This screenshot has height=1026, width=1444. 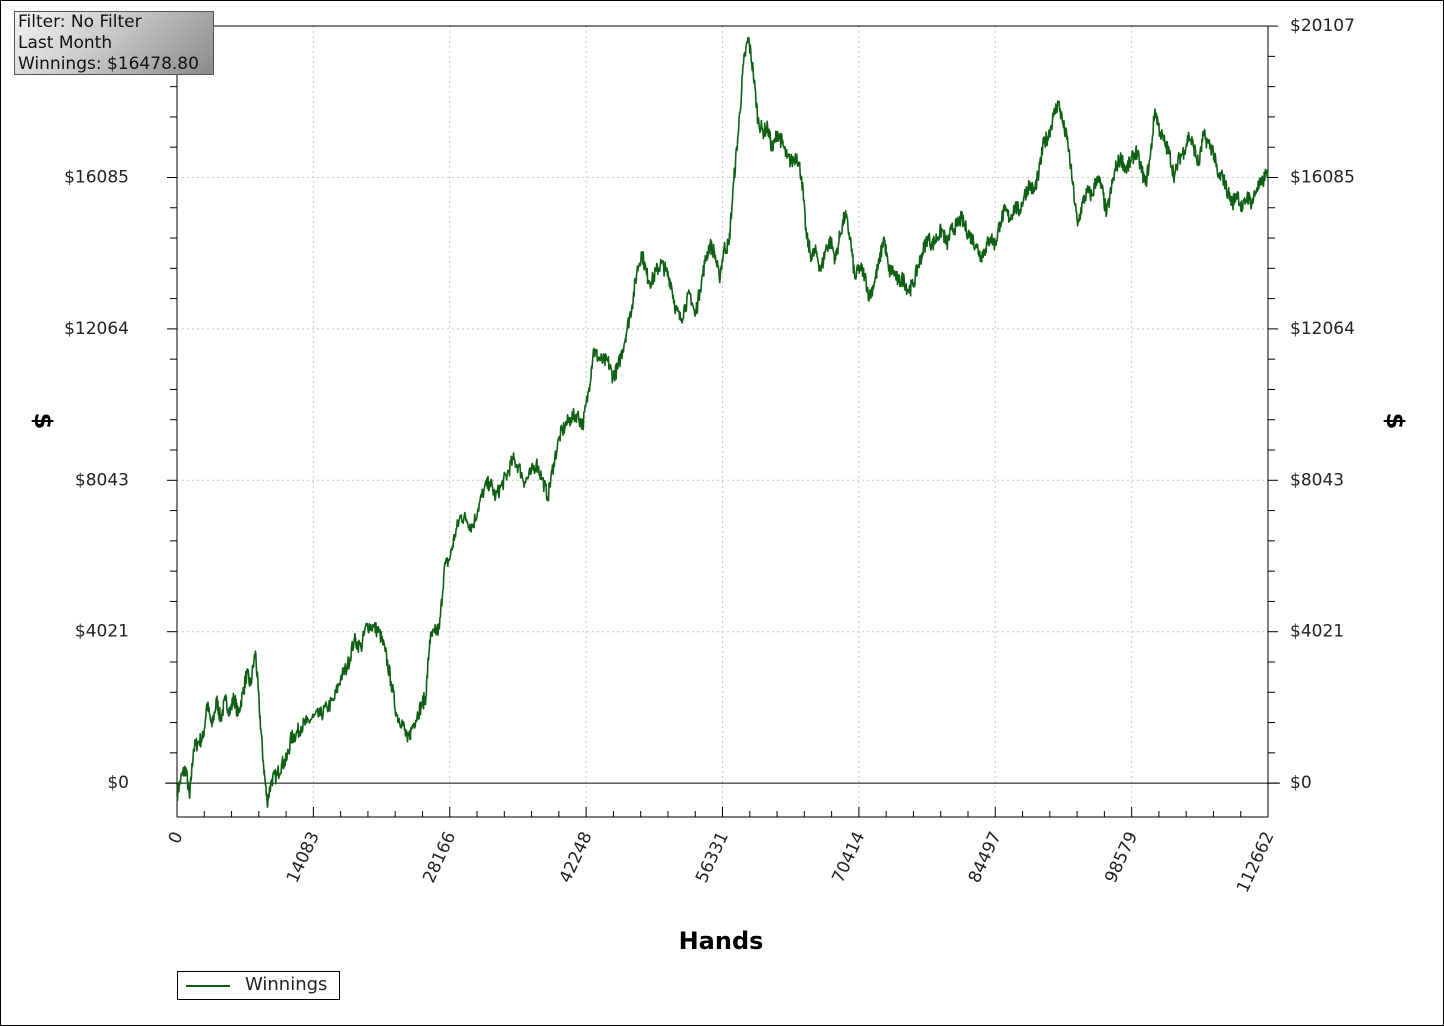 I want to click on x-tick-label: 84497, so click(x=985, y=857).